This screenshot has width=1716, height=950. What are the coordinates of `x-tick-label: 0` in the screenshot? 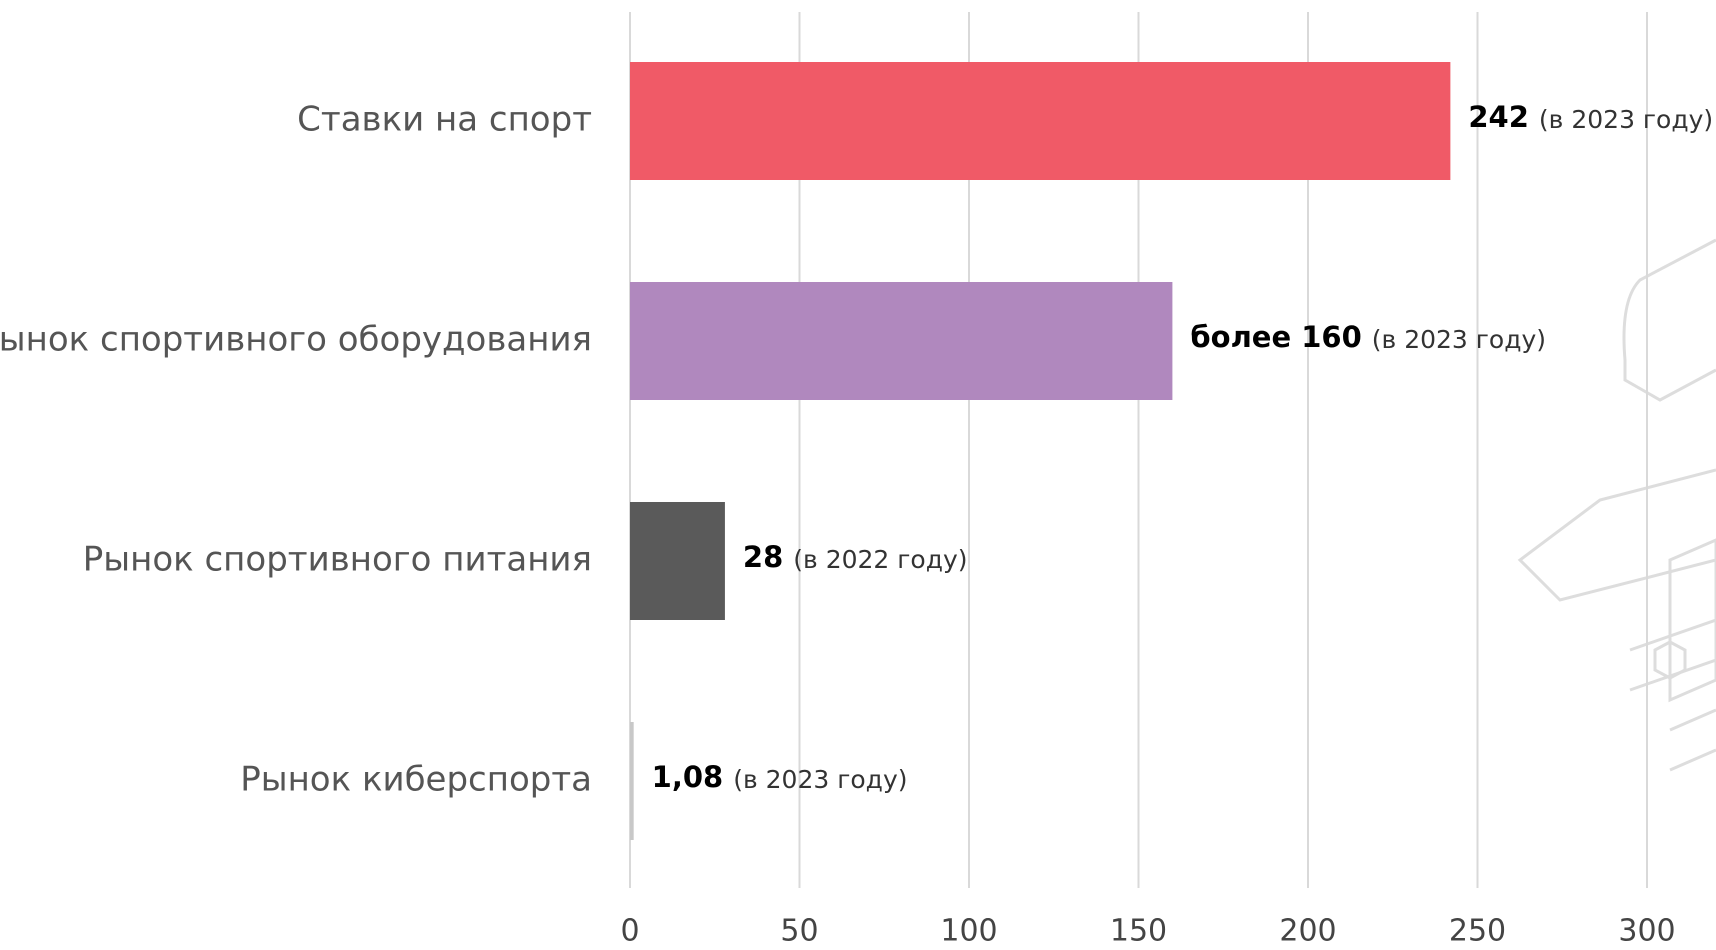 It's located at (629, 931).